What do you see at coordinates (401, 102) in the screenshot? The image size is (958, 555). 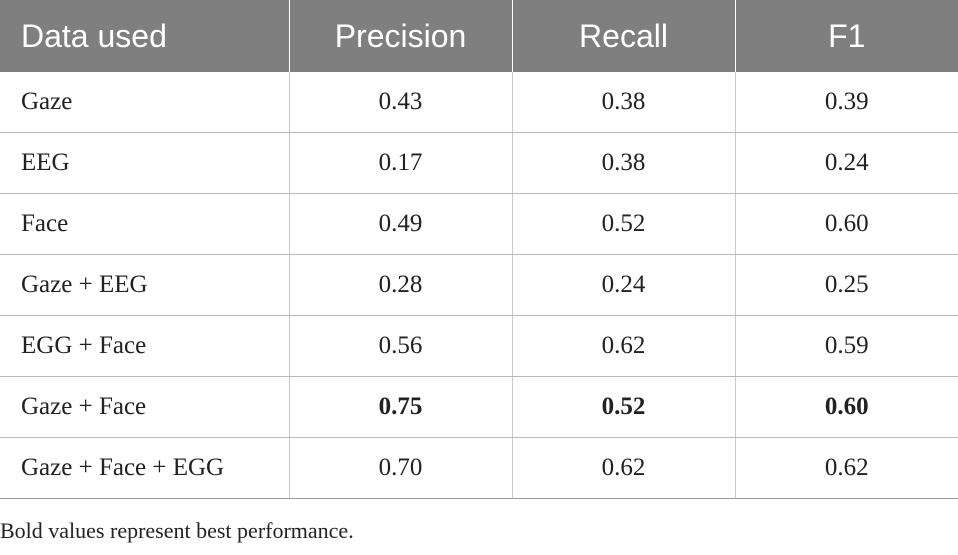 I see `cell-precision: 0.43` at bounding box center [401, 102].